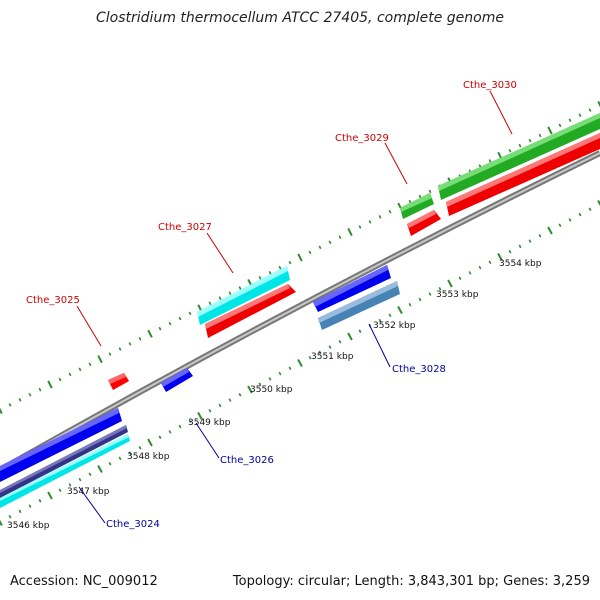 The width and height of the screenshot is (600, 600). I want to click on scale-label-3549: 3549 kbp, so click(209, 423).